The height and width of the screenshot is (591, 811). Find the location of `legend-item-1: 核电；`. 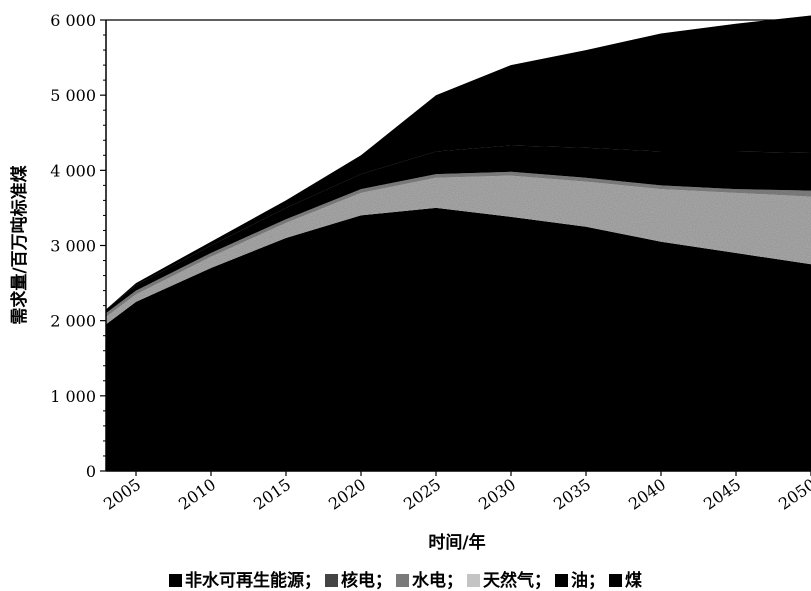

legend-item-1: 核电； is located at coordinates (358, 578).